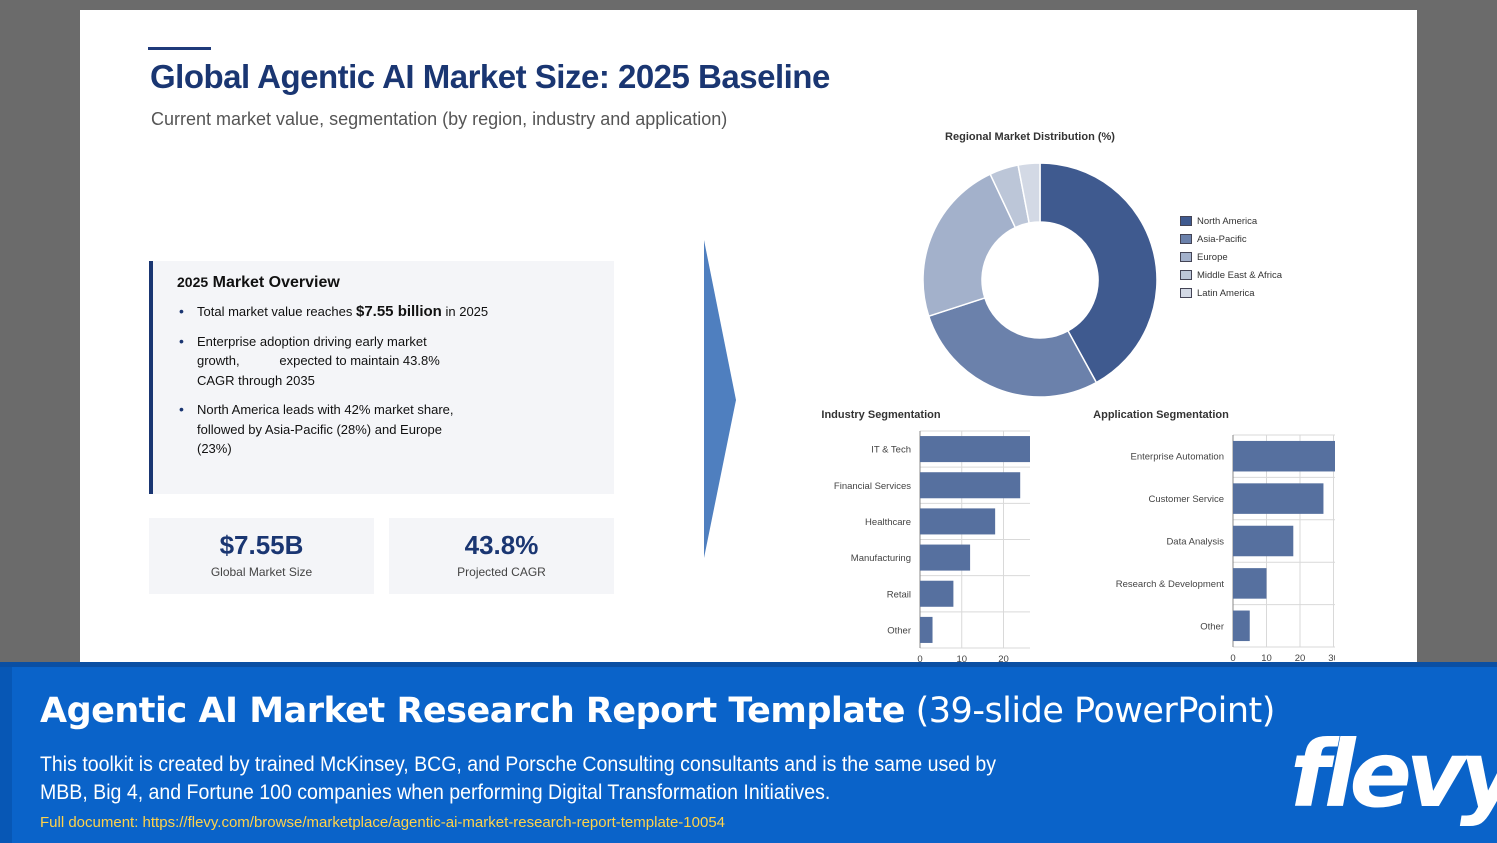 This screenshot has width=1497, height=843. I want to click on arrow-polygon, so click(720, 399).